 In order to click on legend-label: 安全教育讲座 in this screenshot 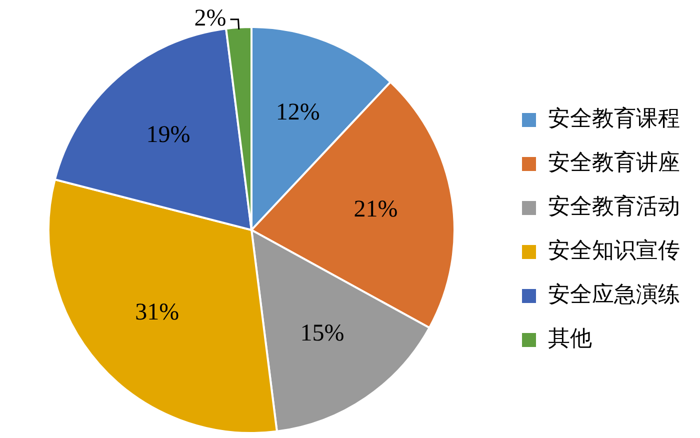, I will do `click(614, 163)`.